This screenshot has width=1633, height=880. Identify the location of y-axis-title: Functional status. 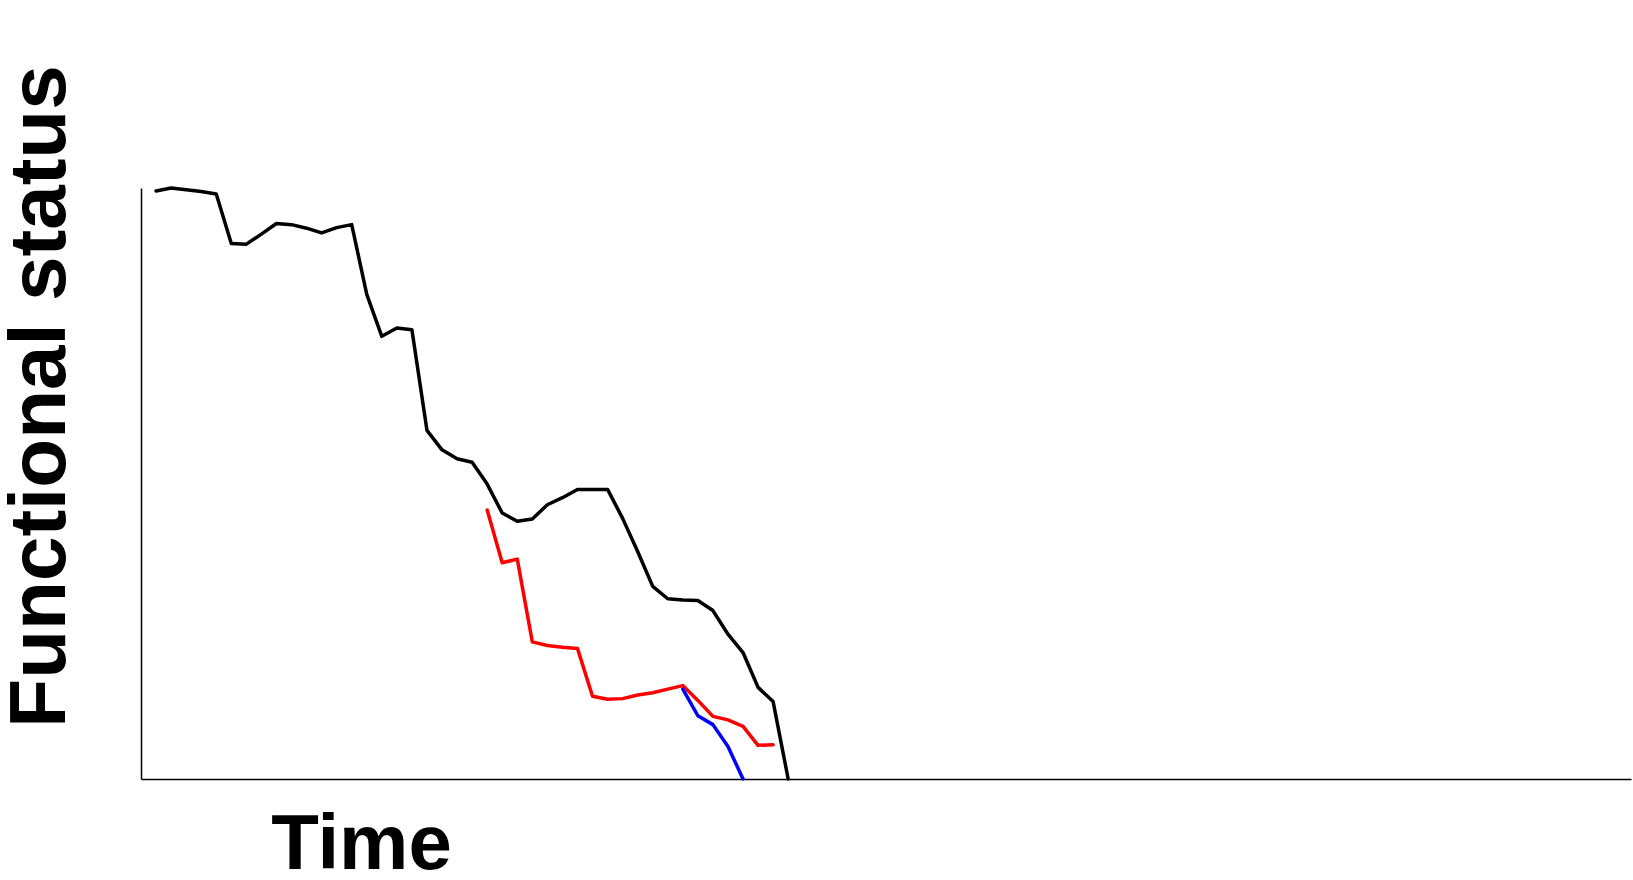
(41, 396).